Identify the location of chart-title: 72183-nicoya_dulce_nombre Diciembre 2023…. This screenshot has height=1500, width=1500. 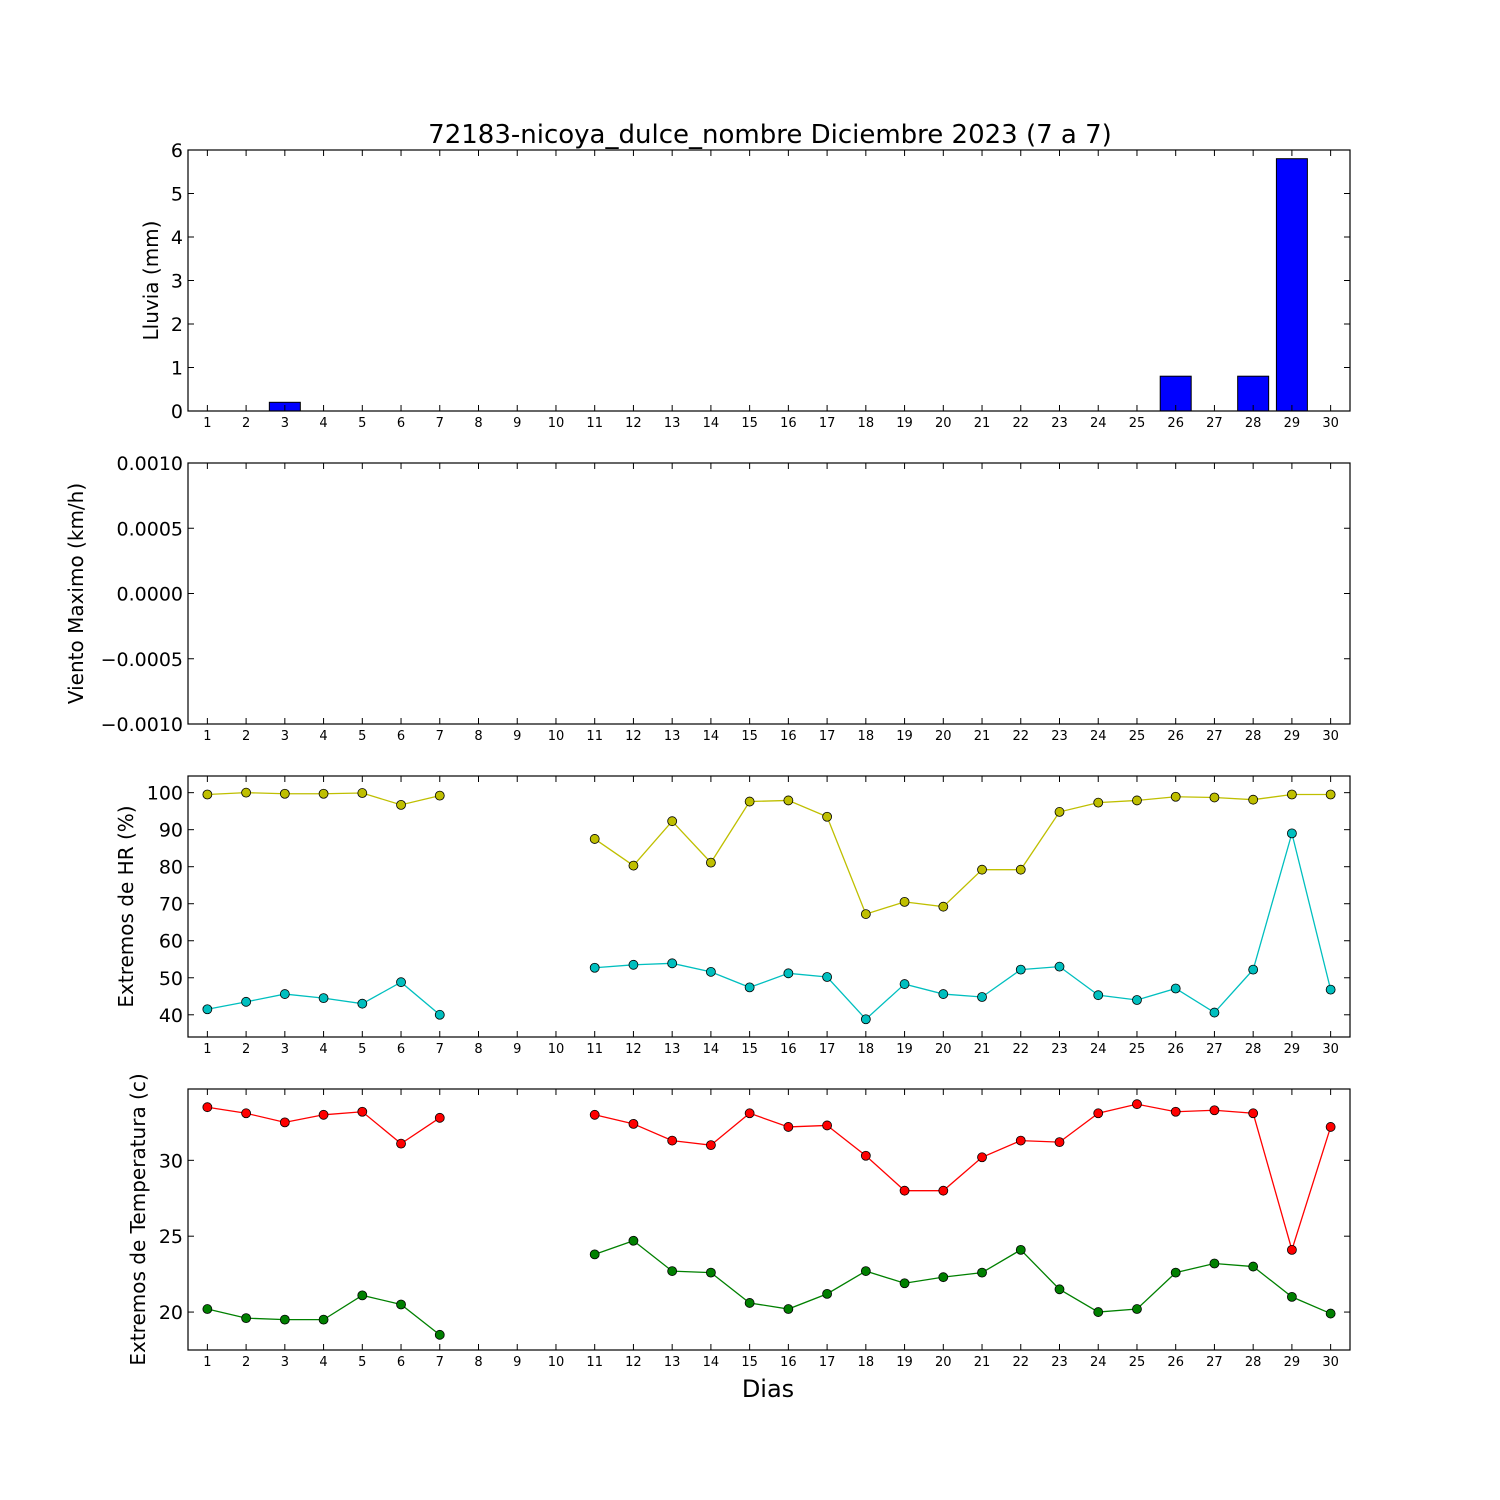
(770, 135).